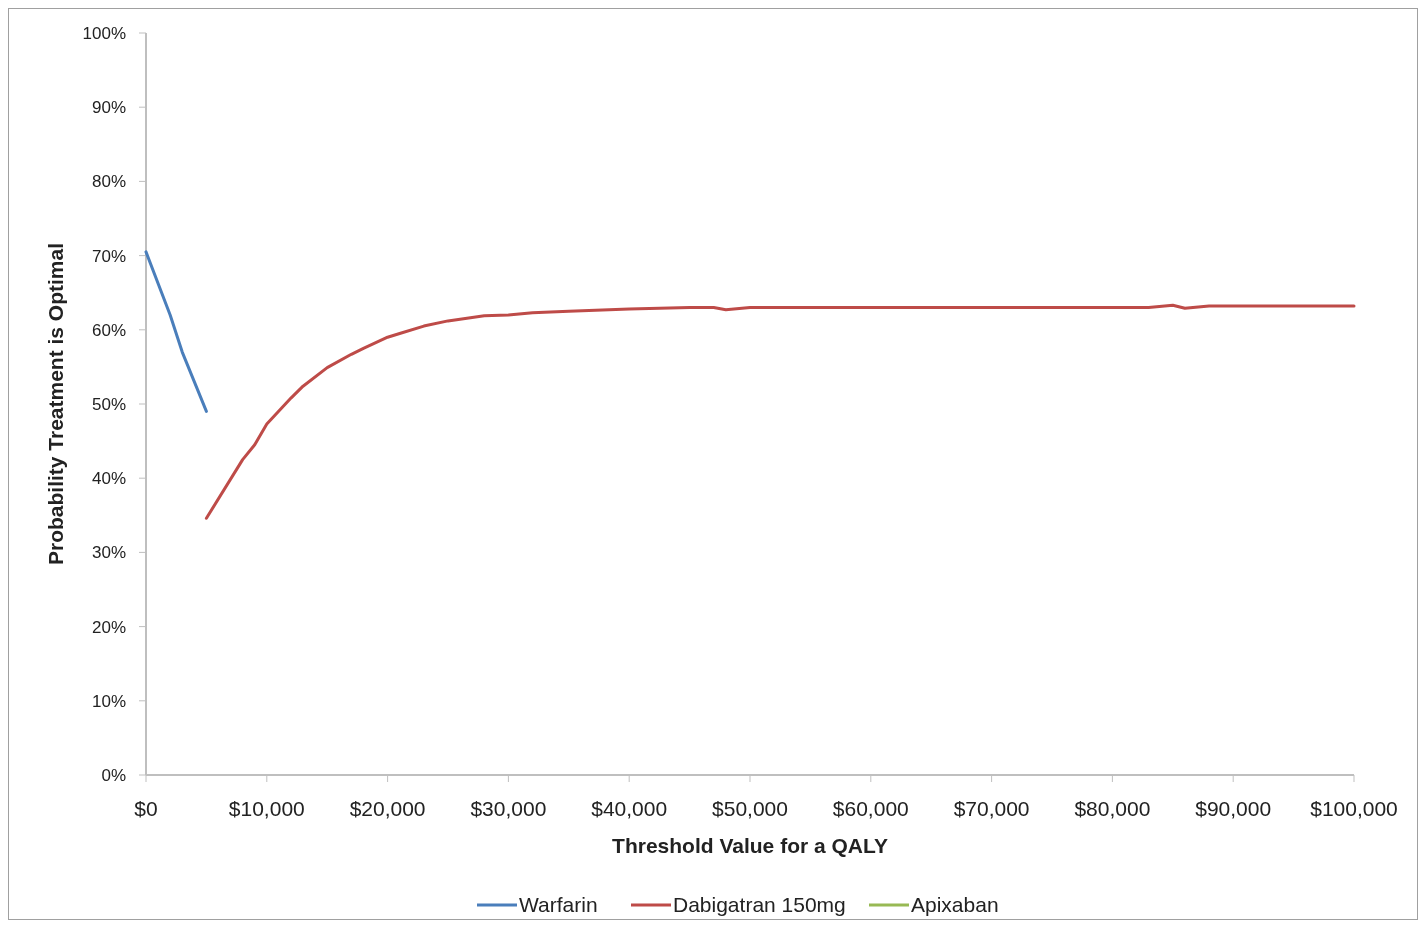 This screenshot has width=1426, height=928. What do you see at coordinates (759, 905) in the screenshot?
I see `legend-label: Dabigatran 150mg` at bounding box center [759, 905].